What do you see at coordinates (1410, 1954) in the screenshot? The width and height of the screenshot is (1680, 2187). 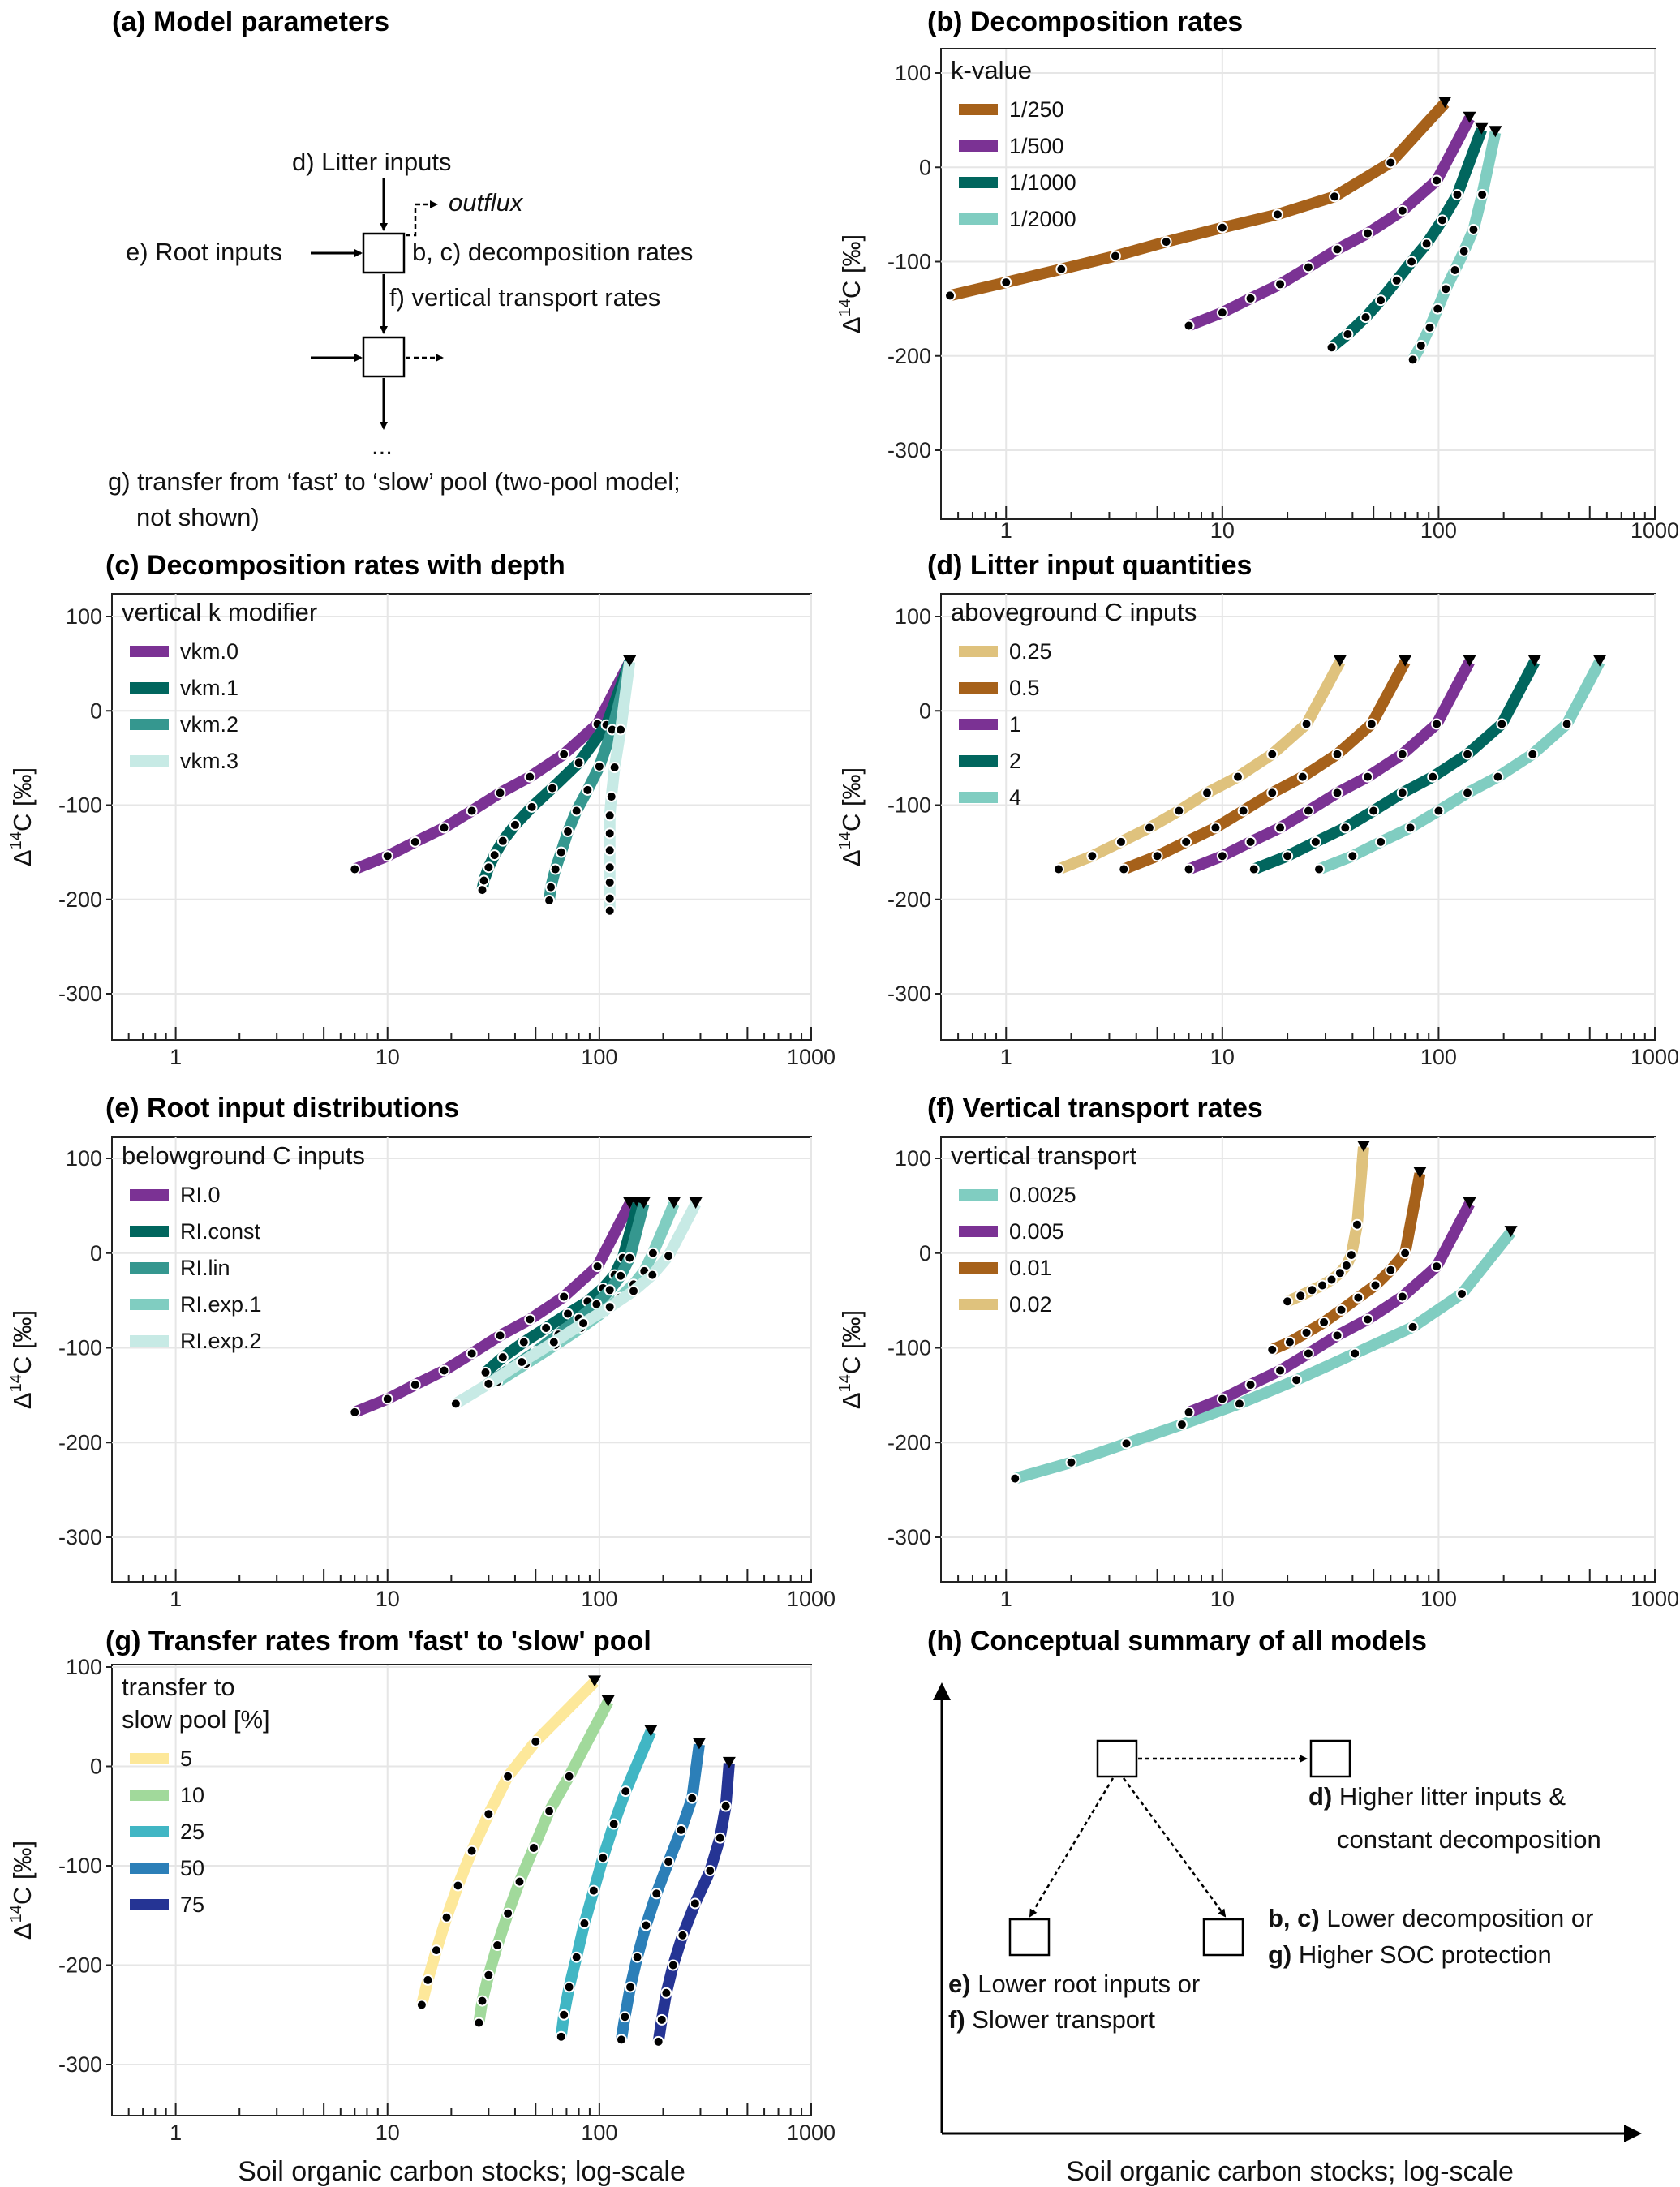 I see `summary-g: g) Higher SOC protection` at bounding box center [1410, 1954].